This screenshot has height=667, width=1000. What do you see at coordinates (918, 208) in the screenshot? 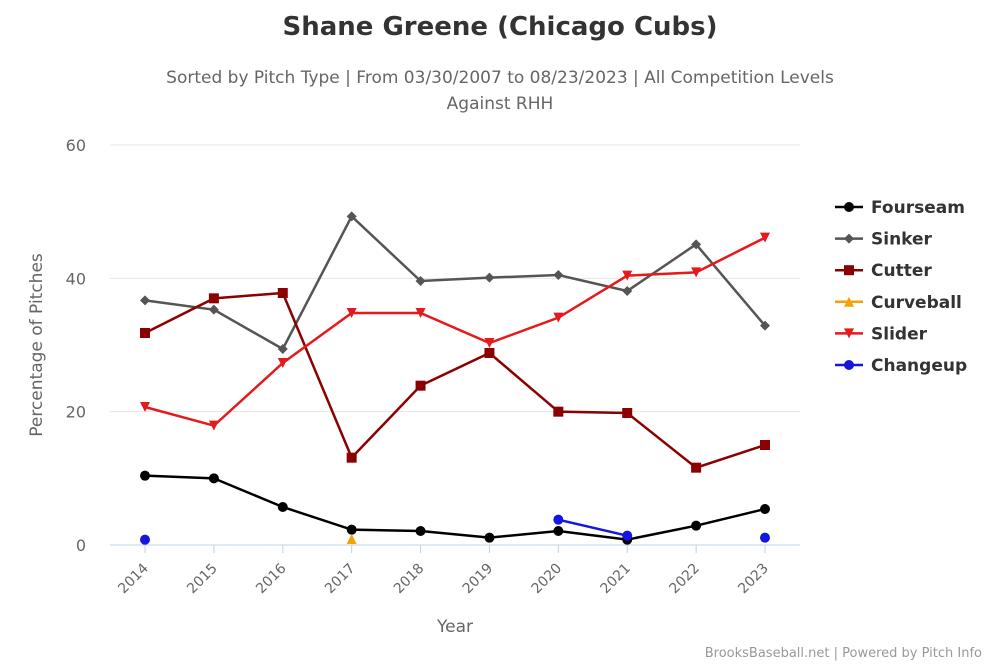
I see `legend-item-fourseam: Fourseam` at bounding box center [918, 208].